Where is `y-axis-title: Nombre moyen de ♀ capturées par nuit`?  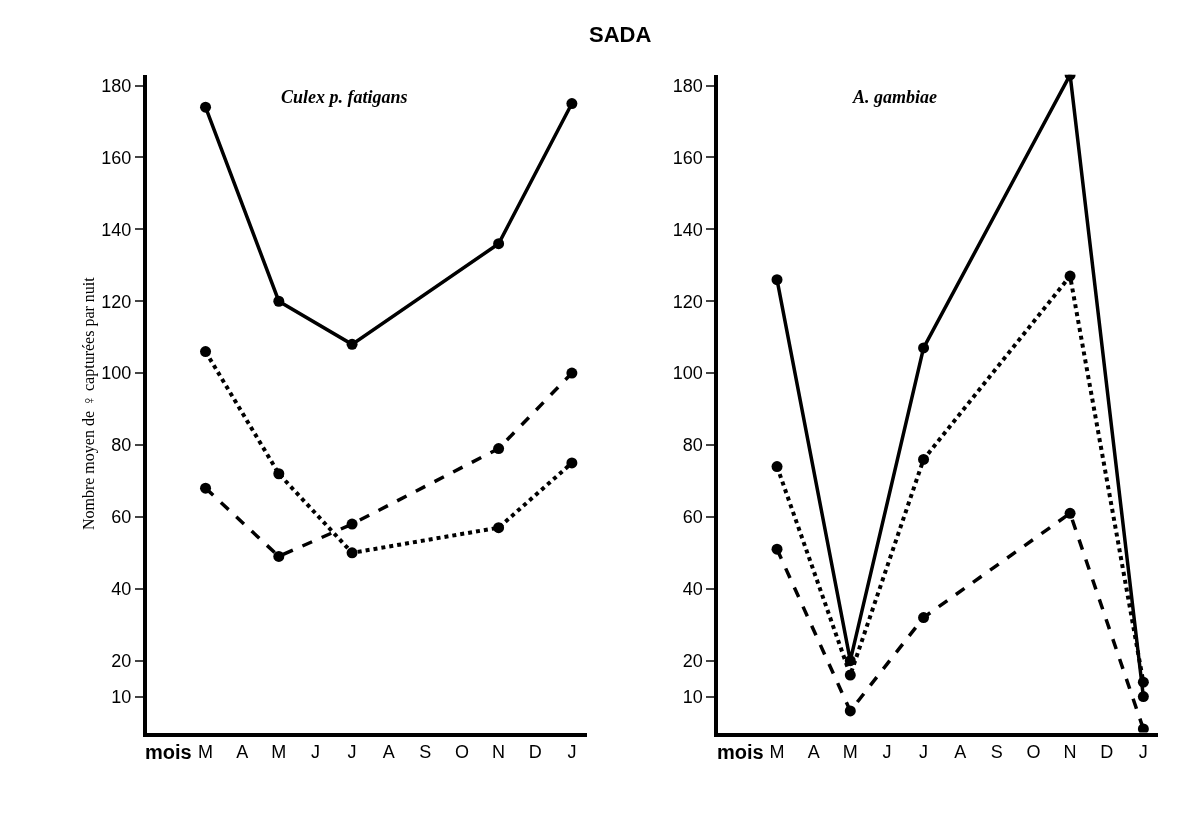 y-axis-title: Nombre moyen de ♀ capturées par nuit is located at coordinates (88, 403).